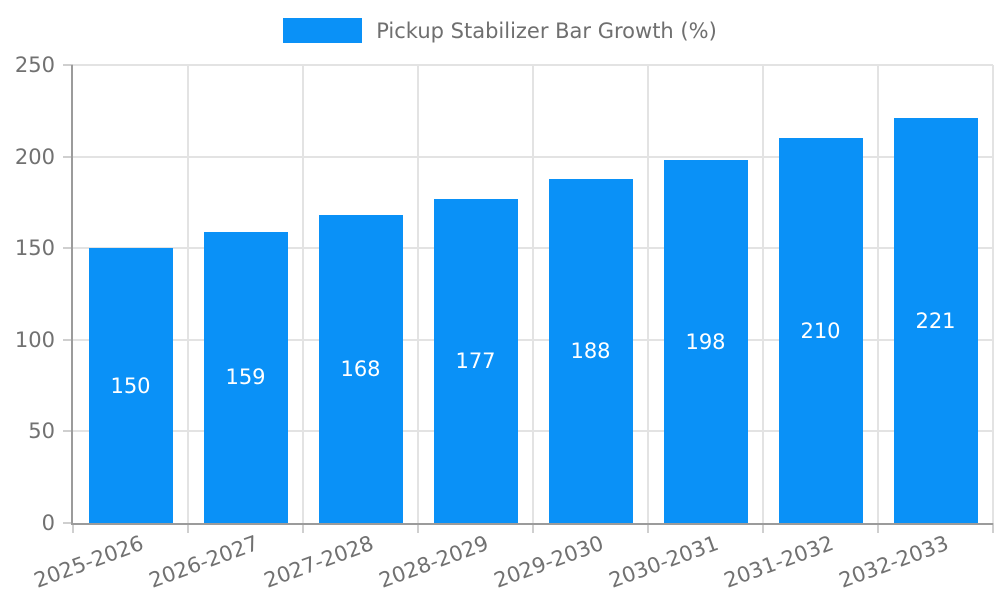 Image resolution: width=1000 pixels, height=600 pixels. I want to click on y-axis-line, so click(72, 295).